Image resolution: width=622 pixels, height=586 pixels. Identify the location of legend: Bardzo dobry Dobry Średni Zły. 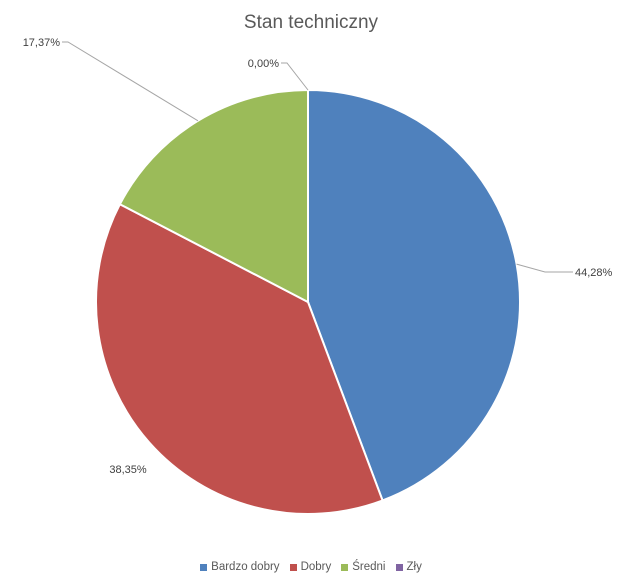
(311, 567).